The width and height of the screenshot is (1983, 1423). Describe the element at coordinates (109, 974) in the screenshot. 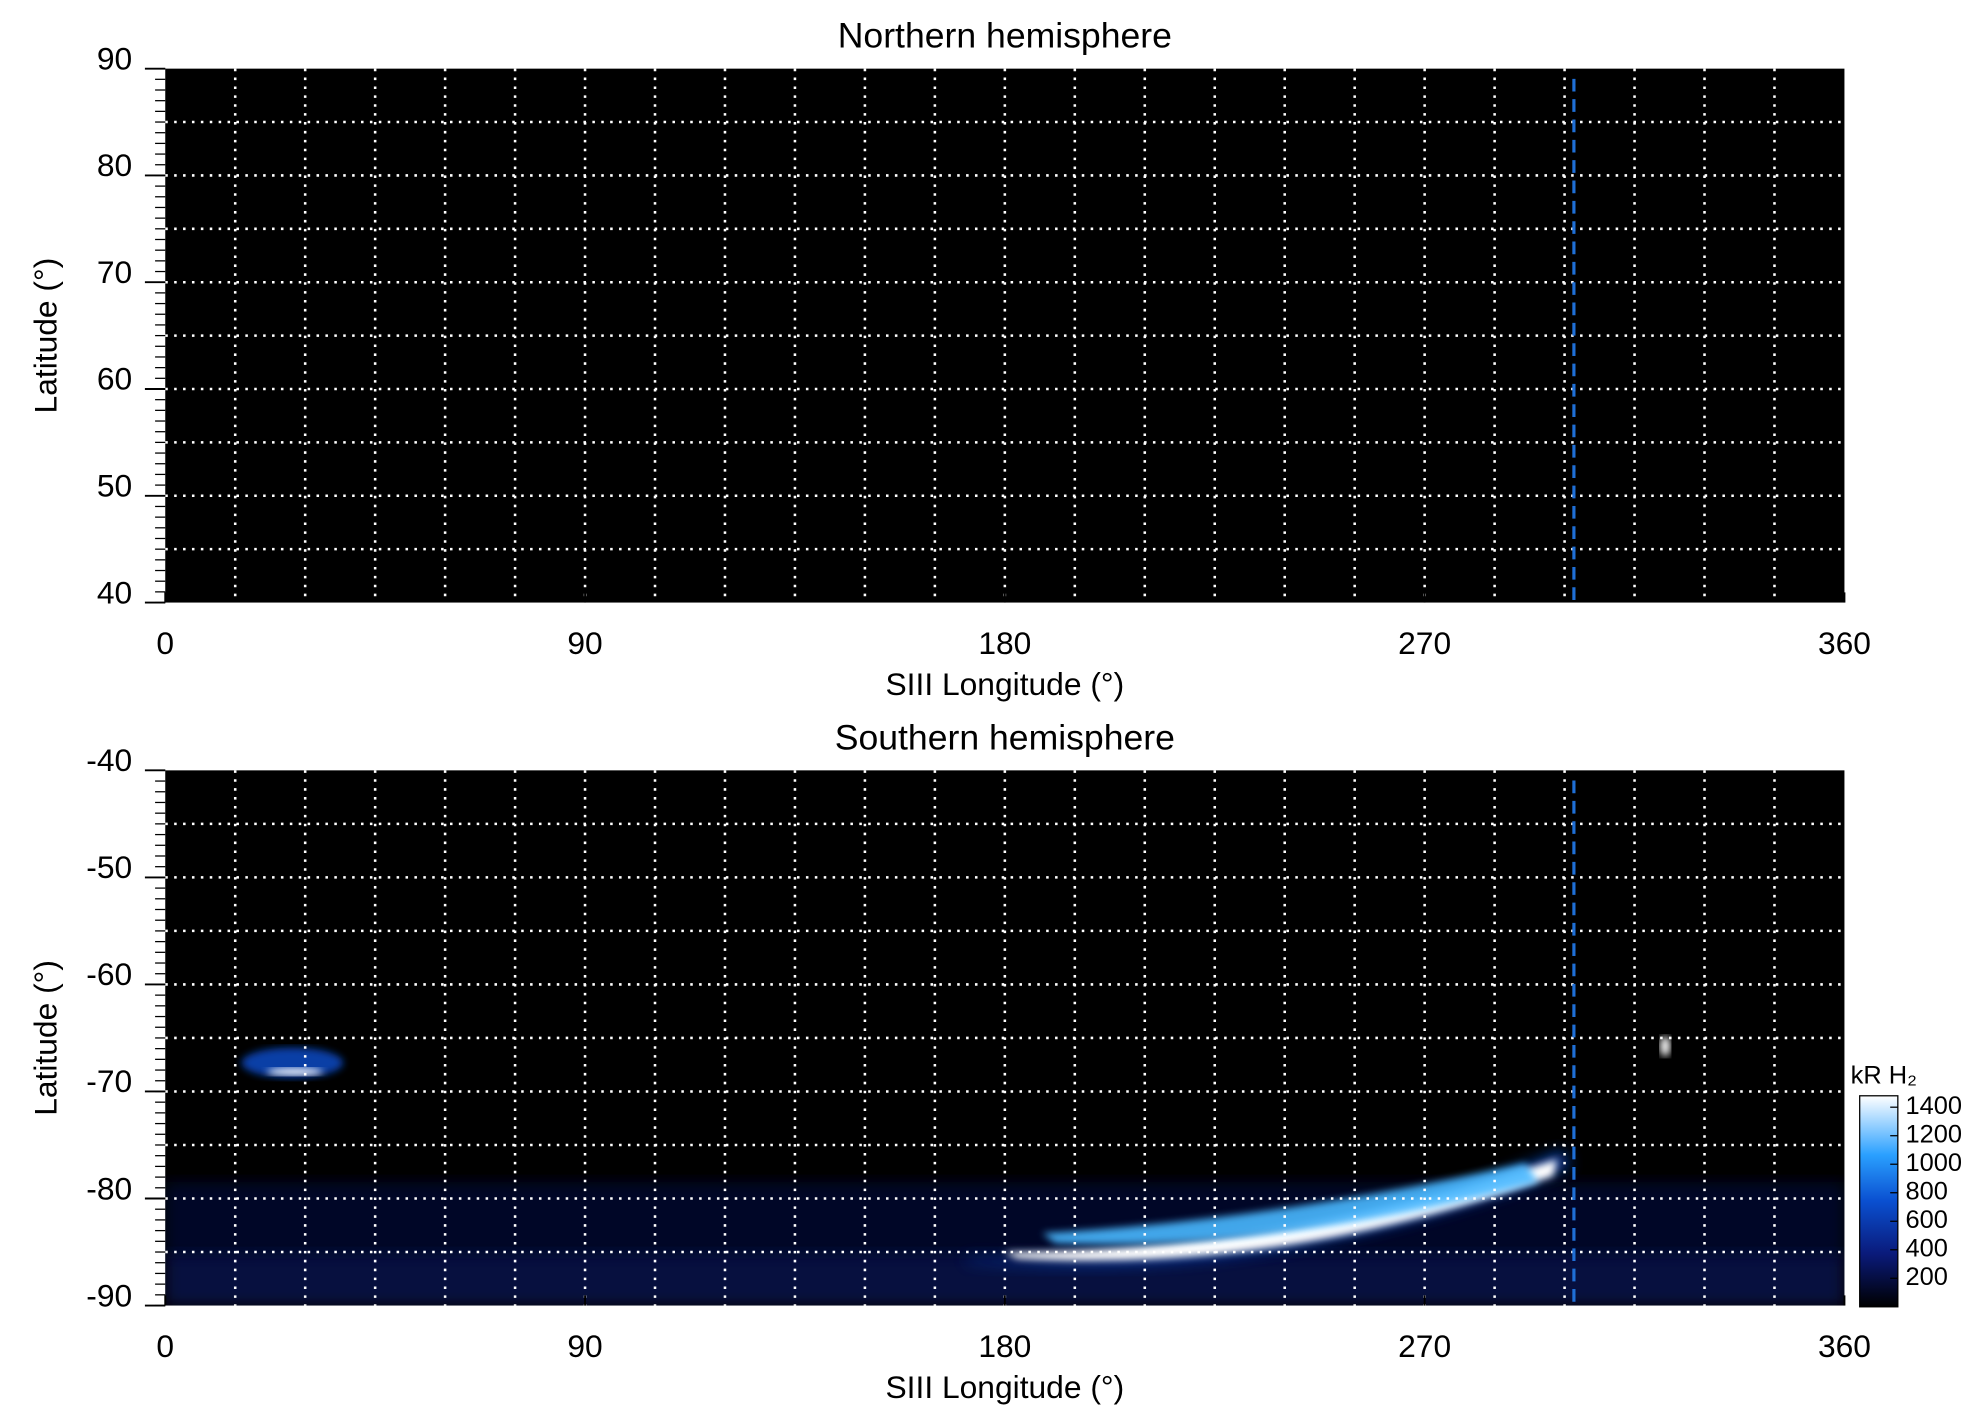

I see `y-tick-label: -60` at that location.